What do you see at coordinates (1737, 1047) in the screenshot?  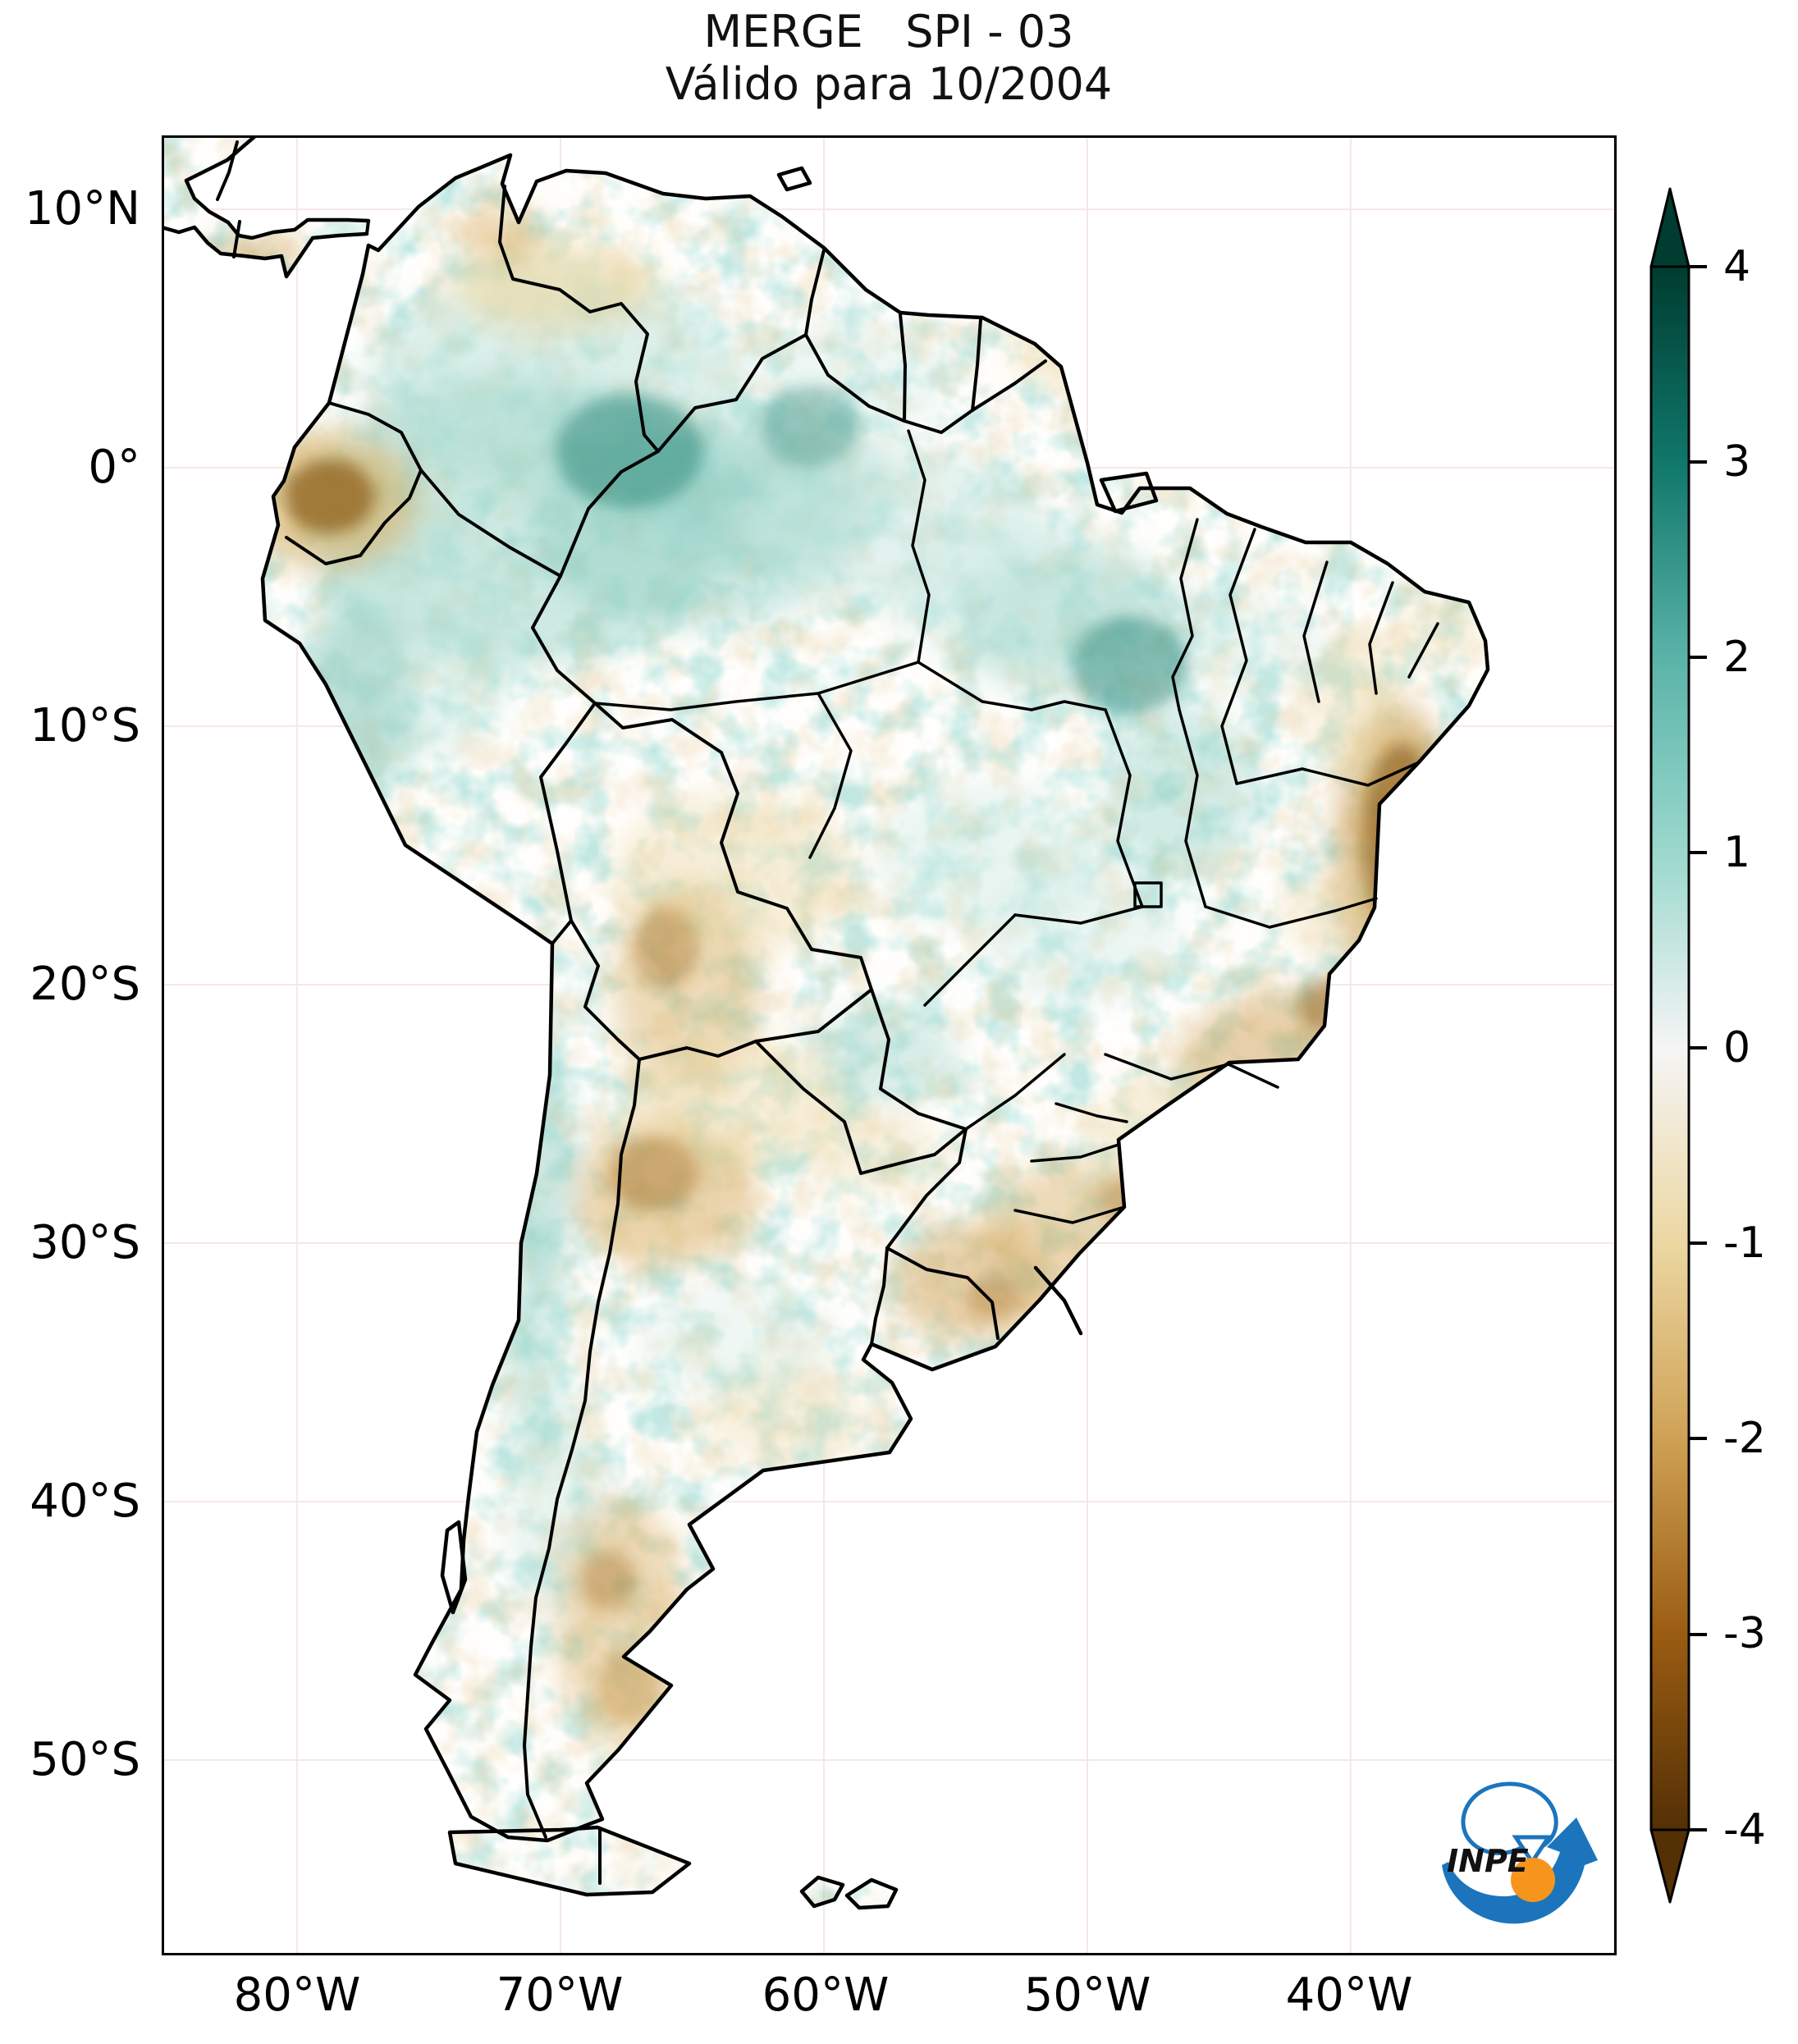 I see `cb-label-0: 0` at bounding box center [1737, 1047].